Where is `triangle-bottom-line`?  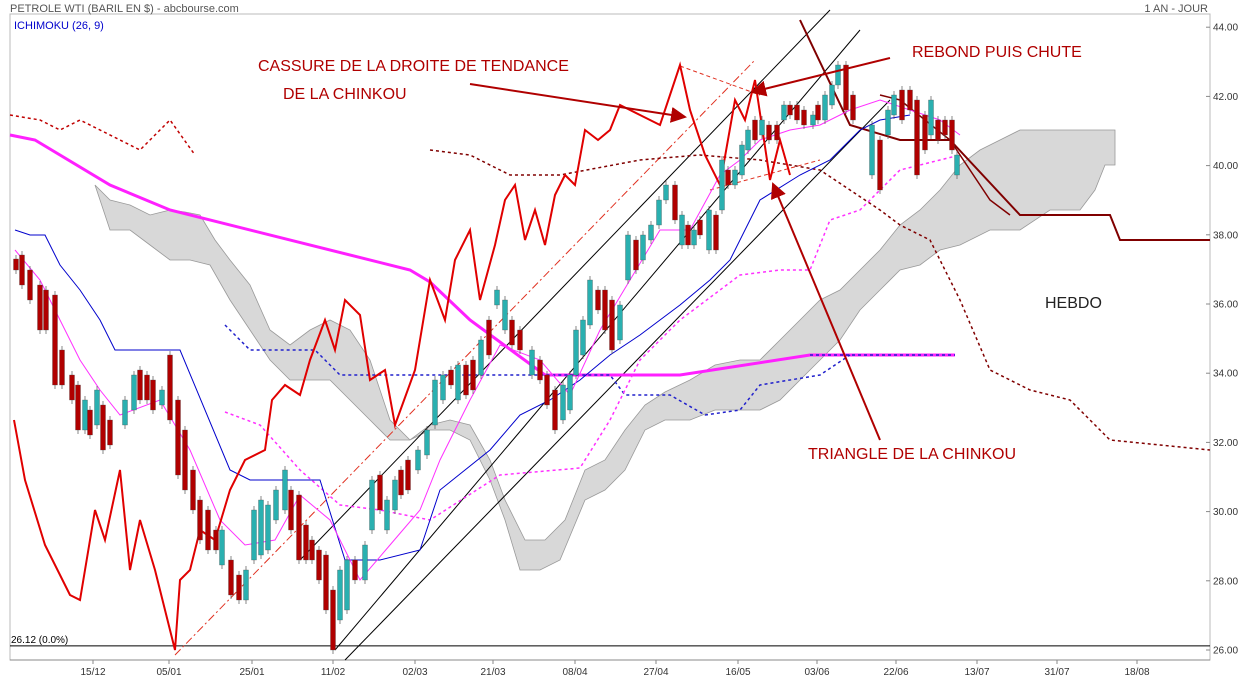
triangle-bottom-line is located at coordinates (765, 175).